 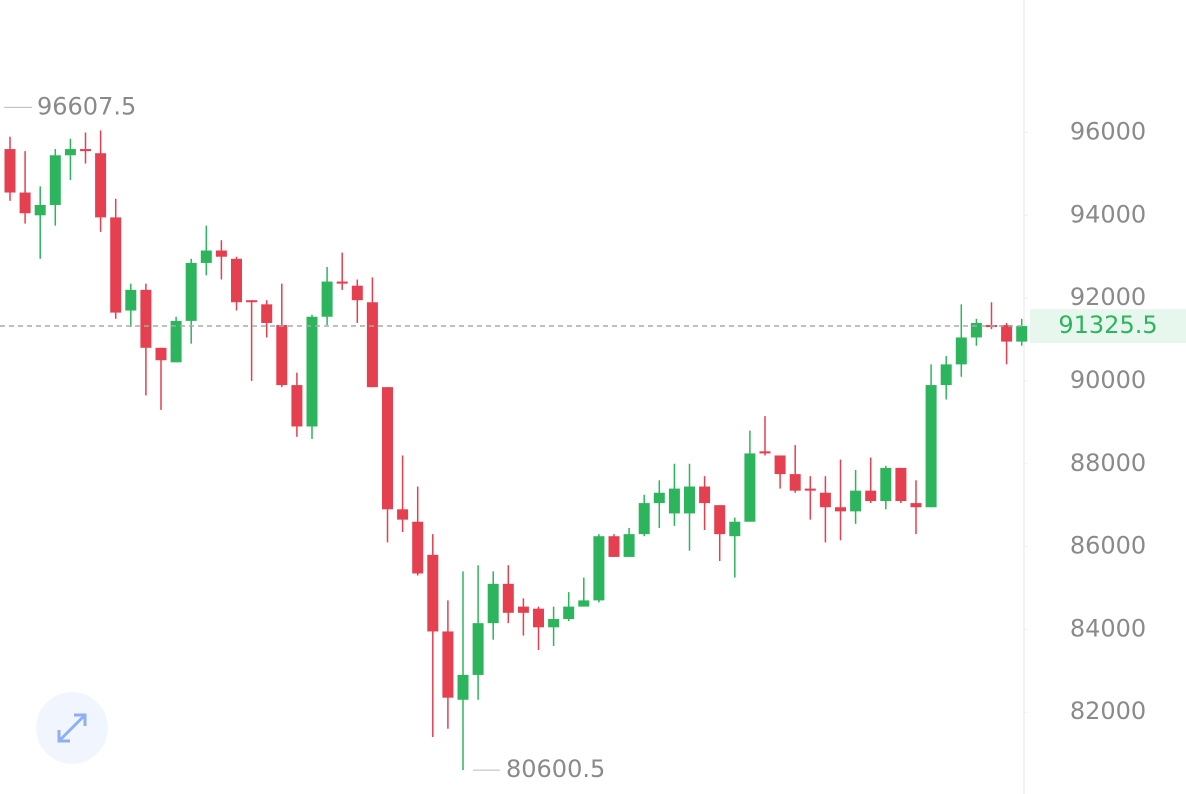 I want to click on expand-icon, so click(x=72, y=728).